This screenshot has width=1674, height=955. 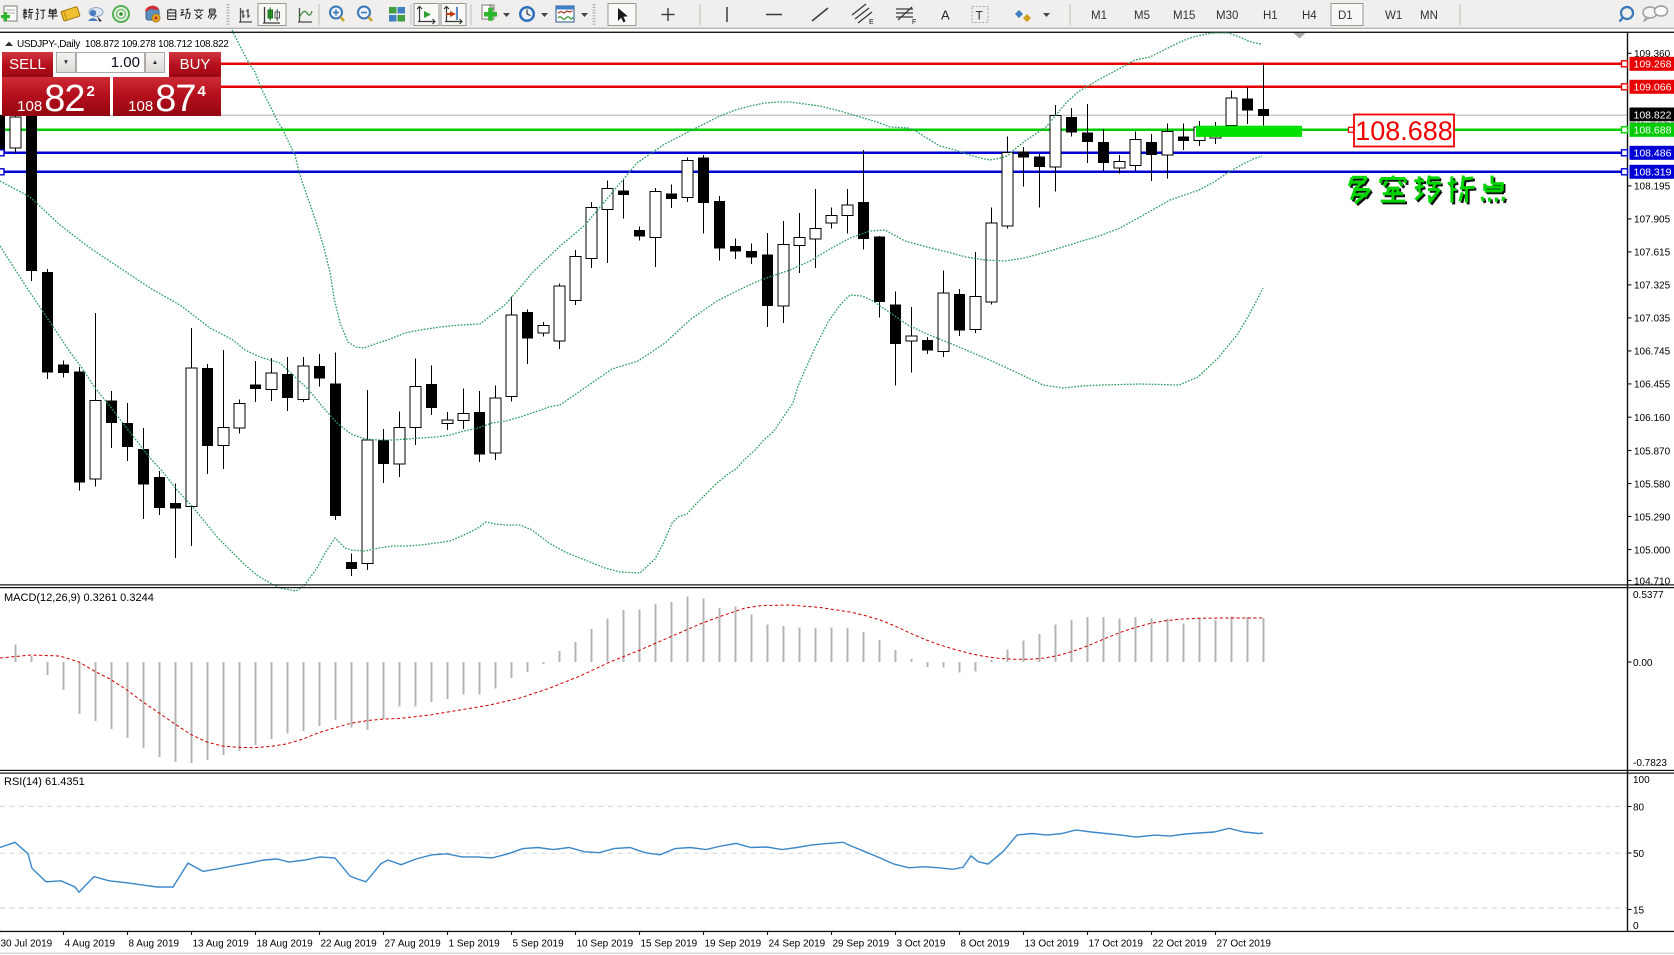 What do you see at coordinates (1652, 517) in the screenshot?
I see `svg-text: 105.290` at bounding box center [1652, 517].